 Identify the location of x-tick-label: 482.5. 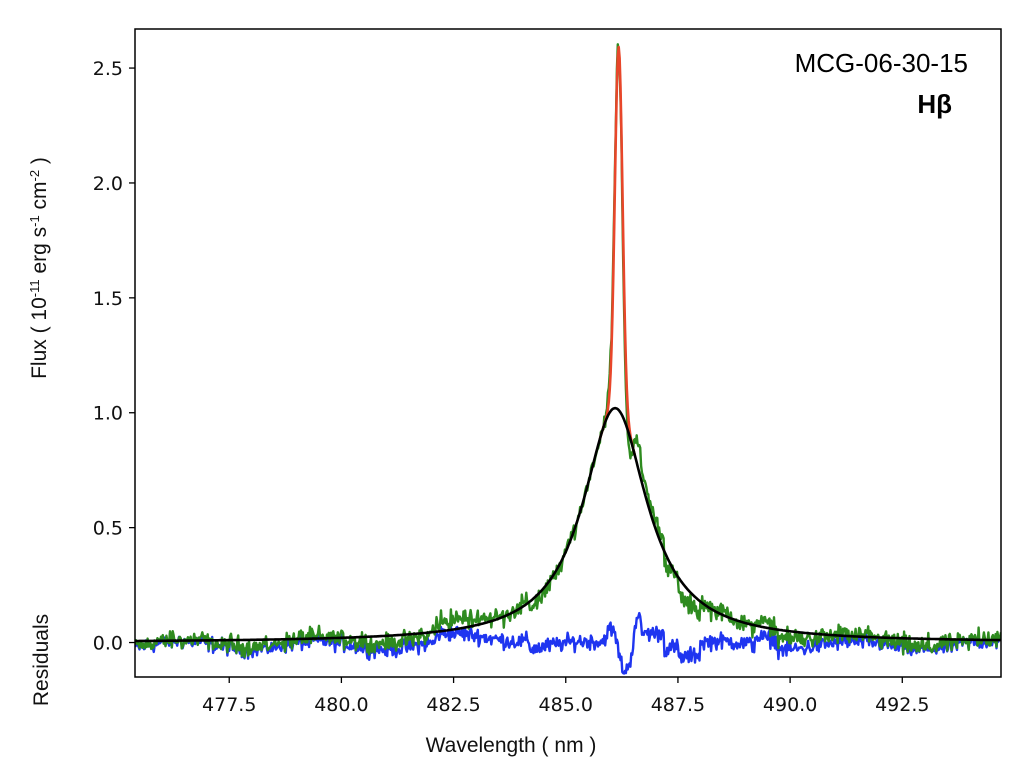
(453, 705).